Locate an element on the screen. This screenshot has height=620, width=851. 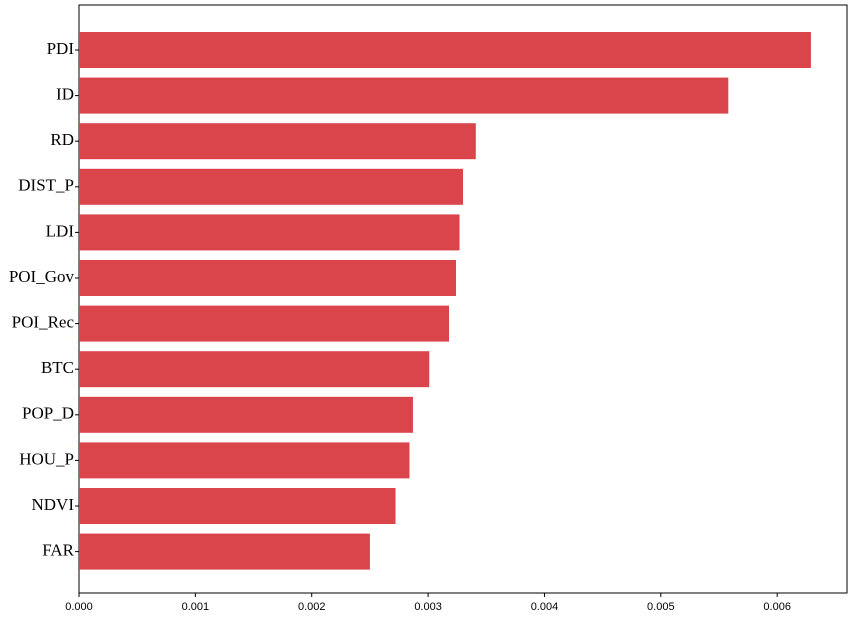
x-tick-label: 0.005 is located at coordinates (661, 607).